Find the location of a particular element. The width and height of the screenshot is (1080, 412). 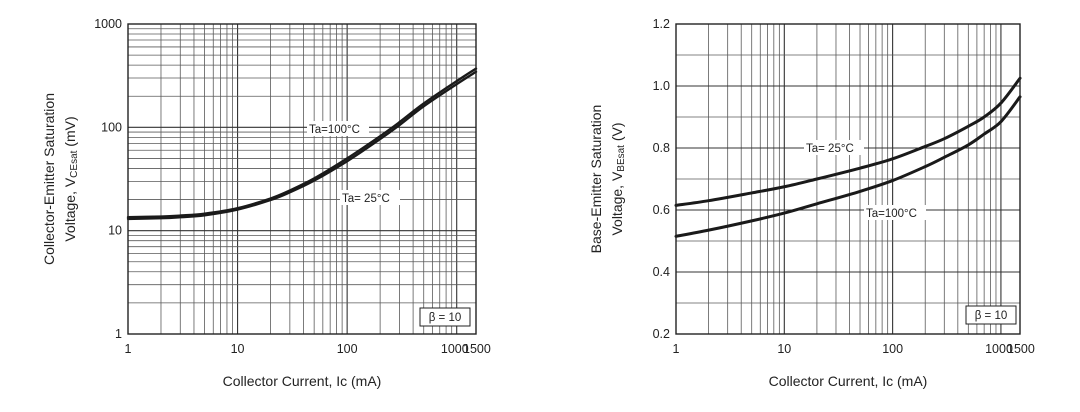

vcesat-series-label-100c: Ta=100°C is located at coordinates (334, 130).